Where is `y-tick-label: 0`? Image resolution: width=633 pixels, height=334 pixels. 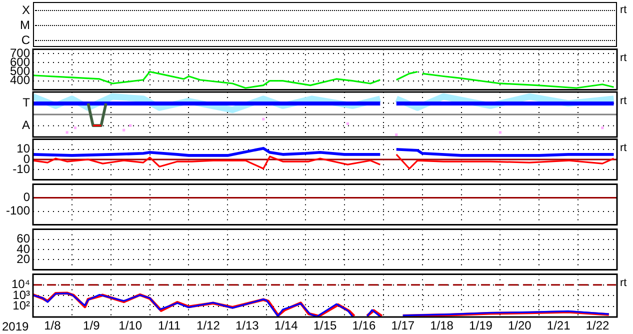 y-tick-label: 0 is located at coordinates (26, 197).